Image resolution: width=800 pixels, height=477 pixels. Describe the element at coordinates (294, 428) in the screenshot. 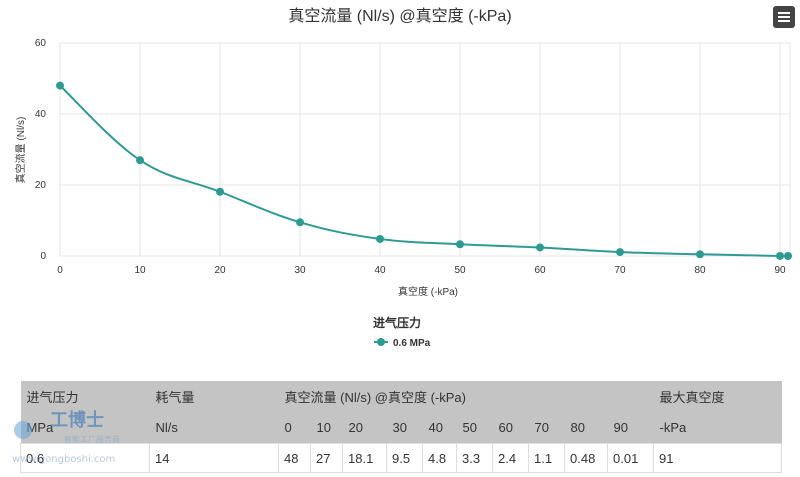

I see `header-unit-cell: 0` at that location.